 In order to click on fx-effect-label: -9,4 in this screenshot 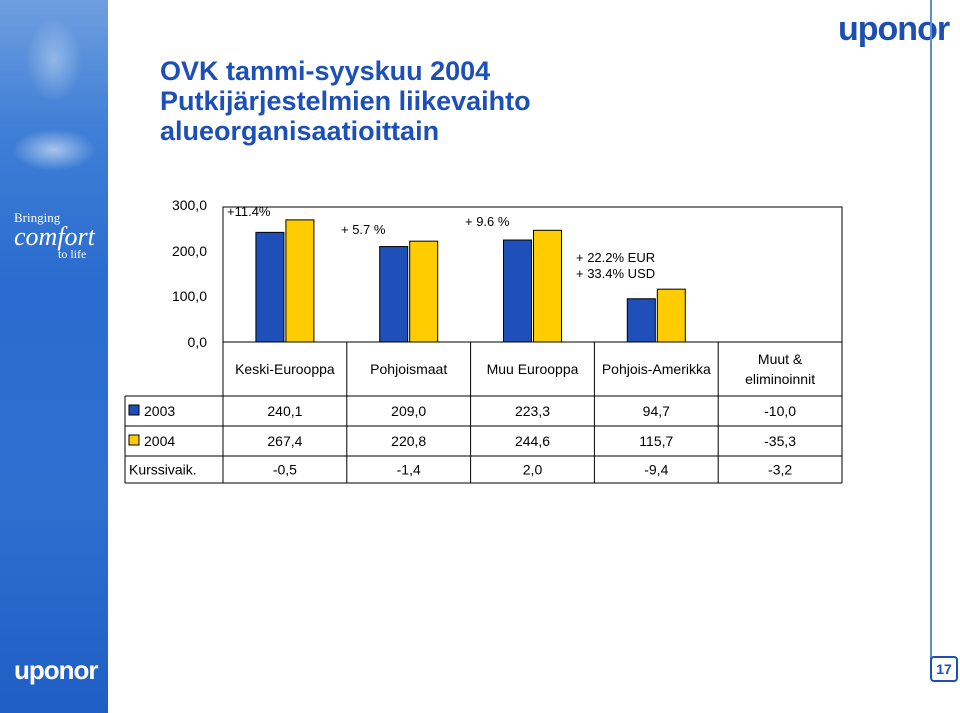, I will do `click(656, 470)`.